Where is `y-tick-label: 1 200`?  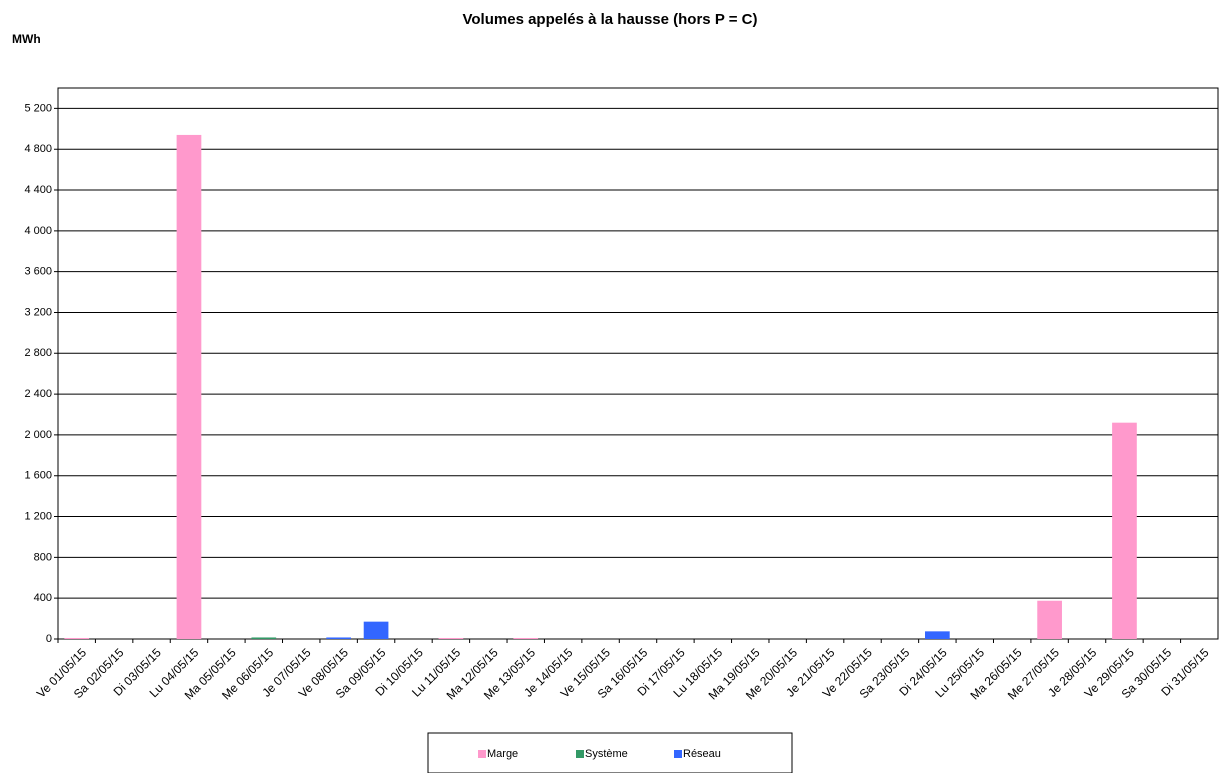 y-tick-label: 1 200 is located at coordinates (38, 516).